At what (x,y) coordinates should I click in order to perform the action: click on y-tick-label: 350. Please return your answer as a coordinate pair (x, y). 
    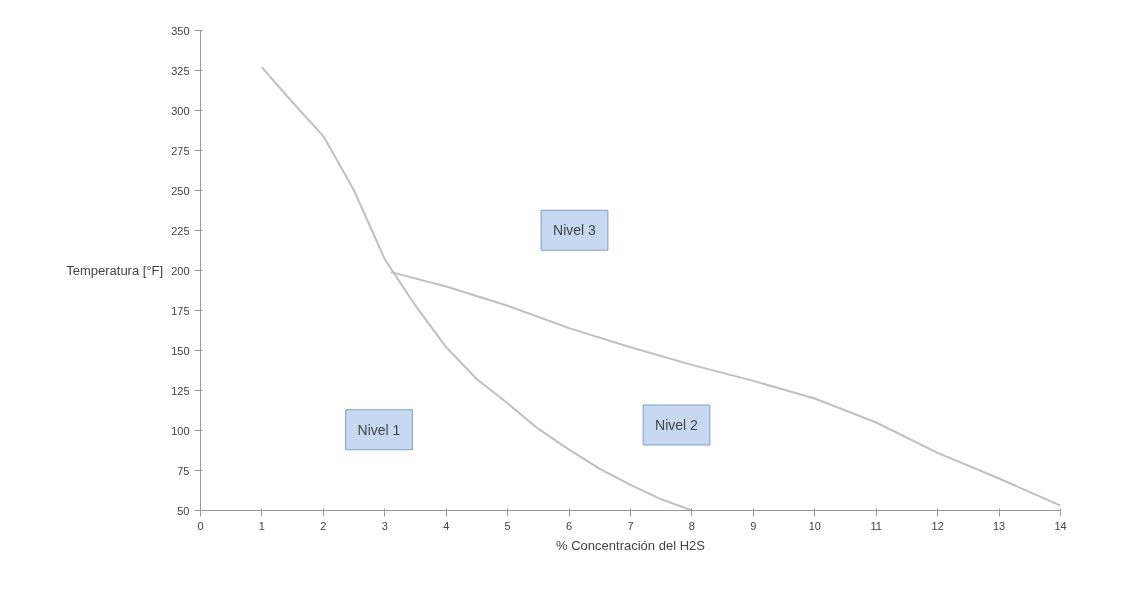
    Looking at the image, I should click on (180, 30).